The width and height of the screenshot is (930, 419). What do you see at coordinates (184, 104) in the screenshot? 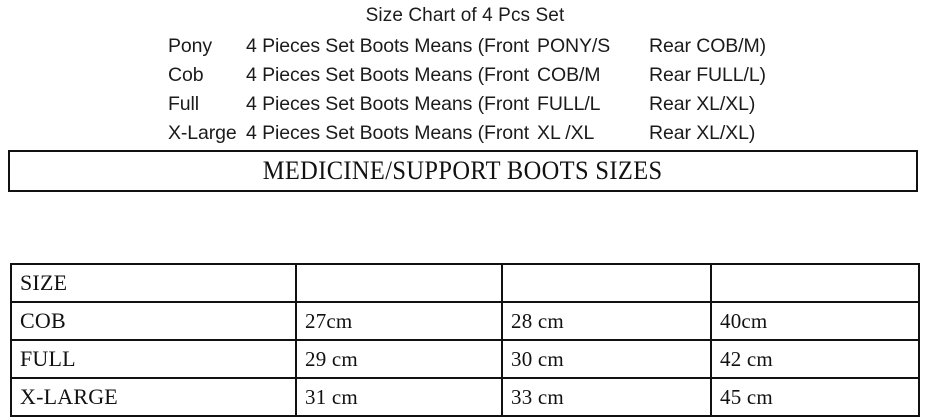
I see `description-size-name: Full` at bounding box center [184, 104].